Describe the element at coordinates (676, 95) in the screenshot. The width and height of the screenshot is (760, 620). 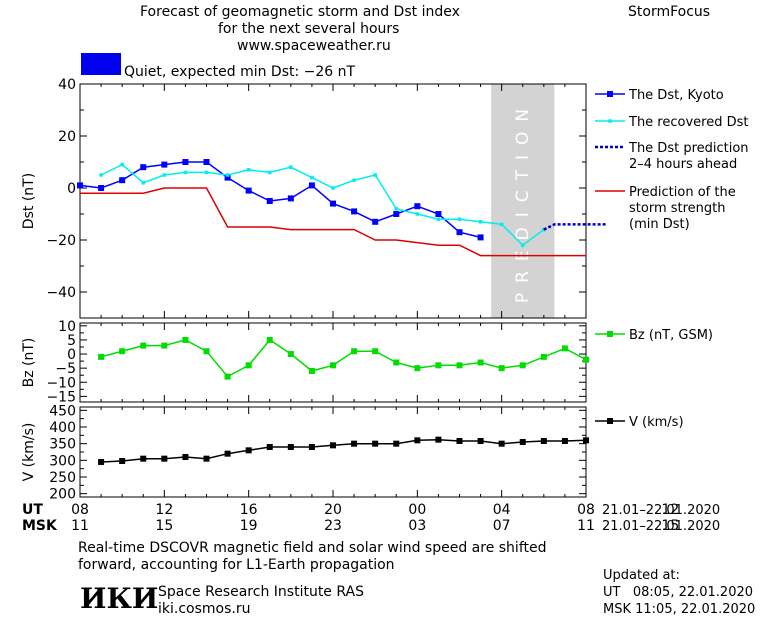
I see `legend-entry: The Dst, Kyoto` at that location.